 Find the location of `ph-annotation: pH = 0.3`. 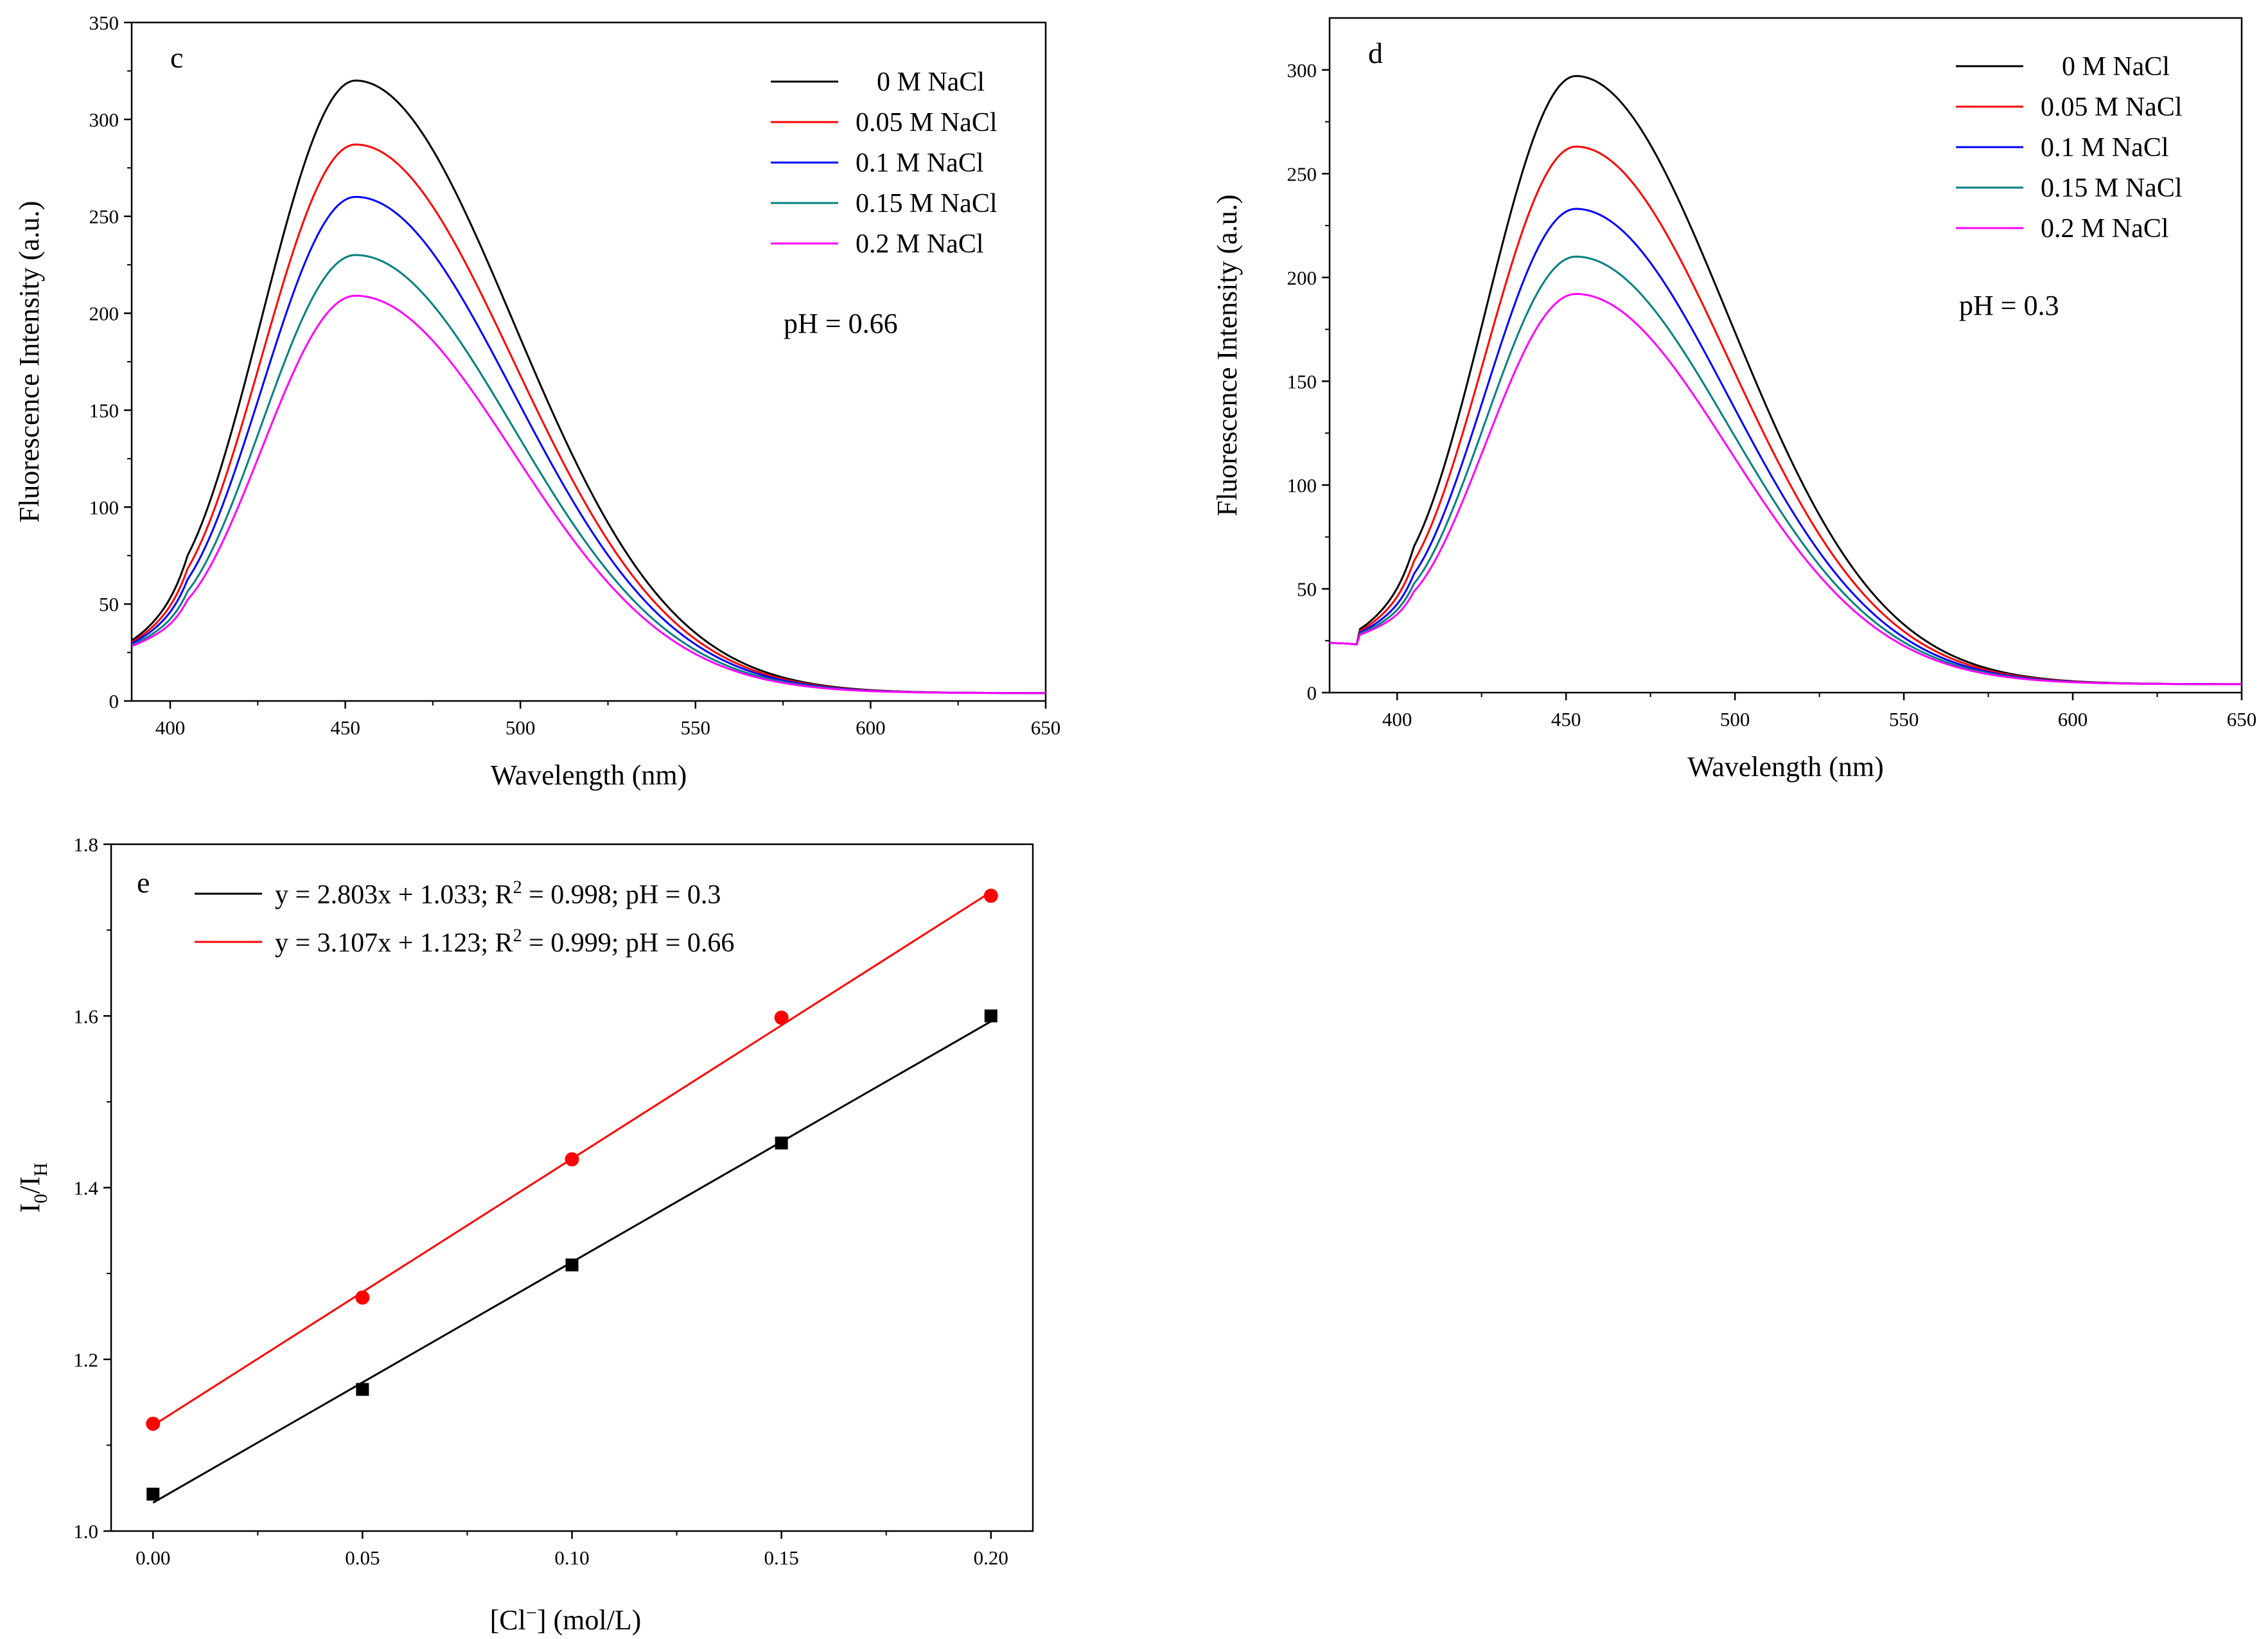

ph-annotation: pH = 0.3 is located at coordinates (2009, 305).